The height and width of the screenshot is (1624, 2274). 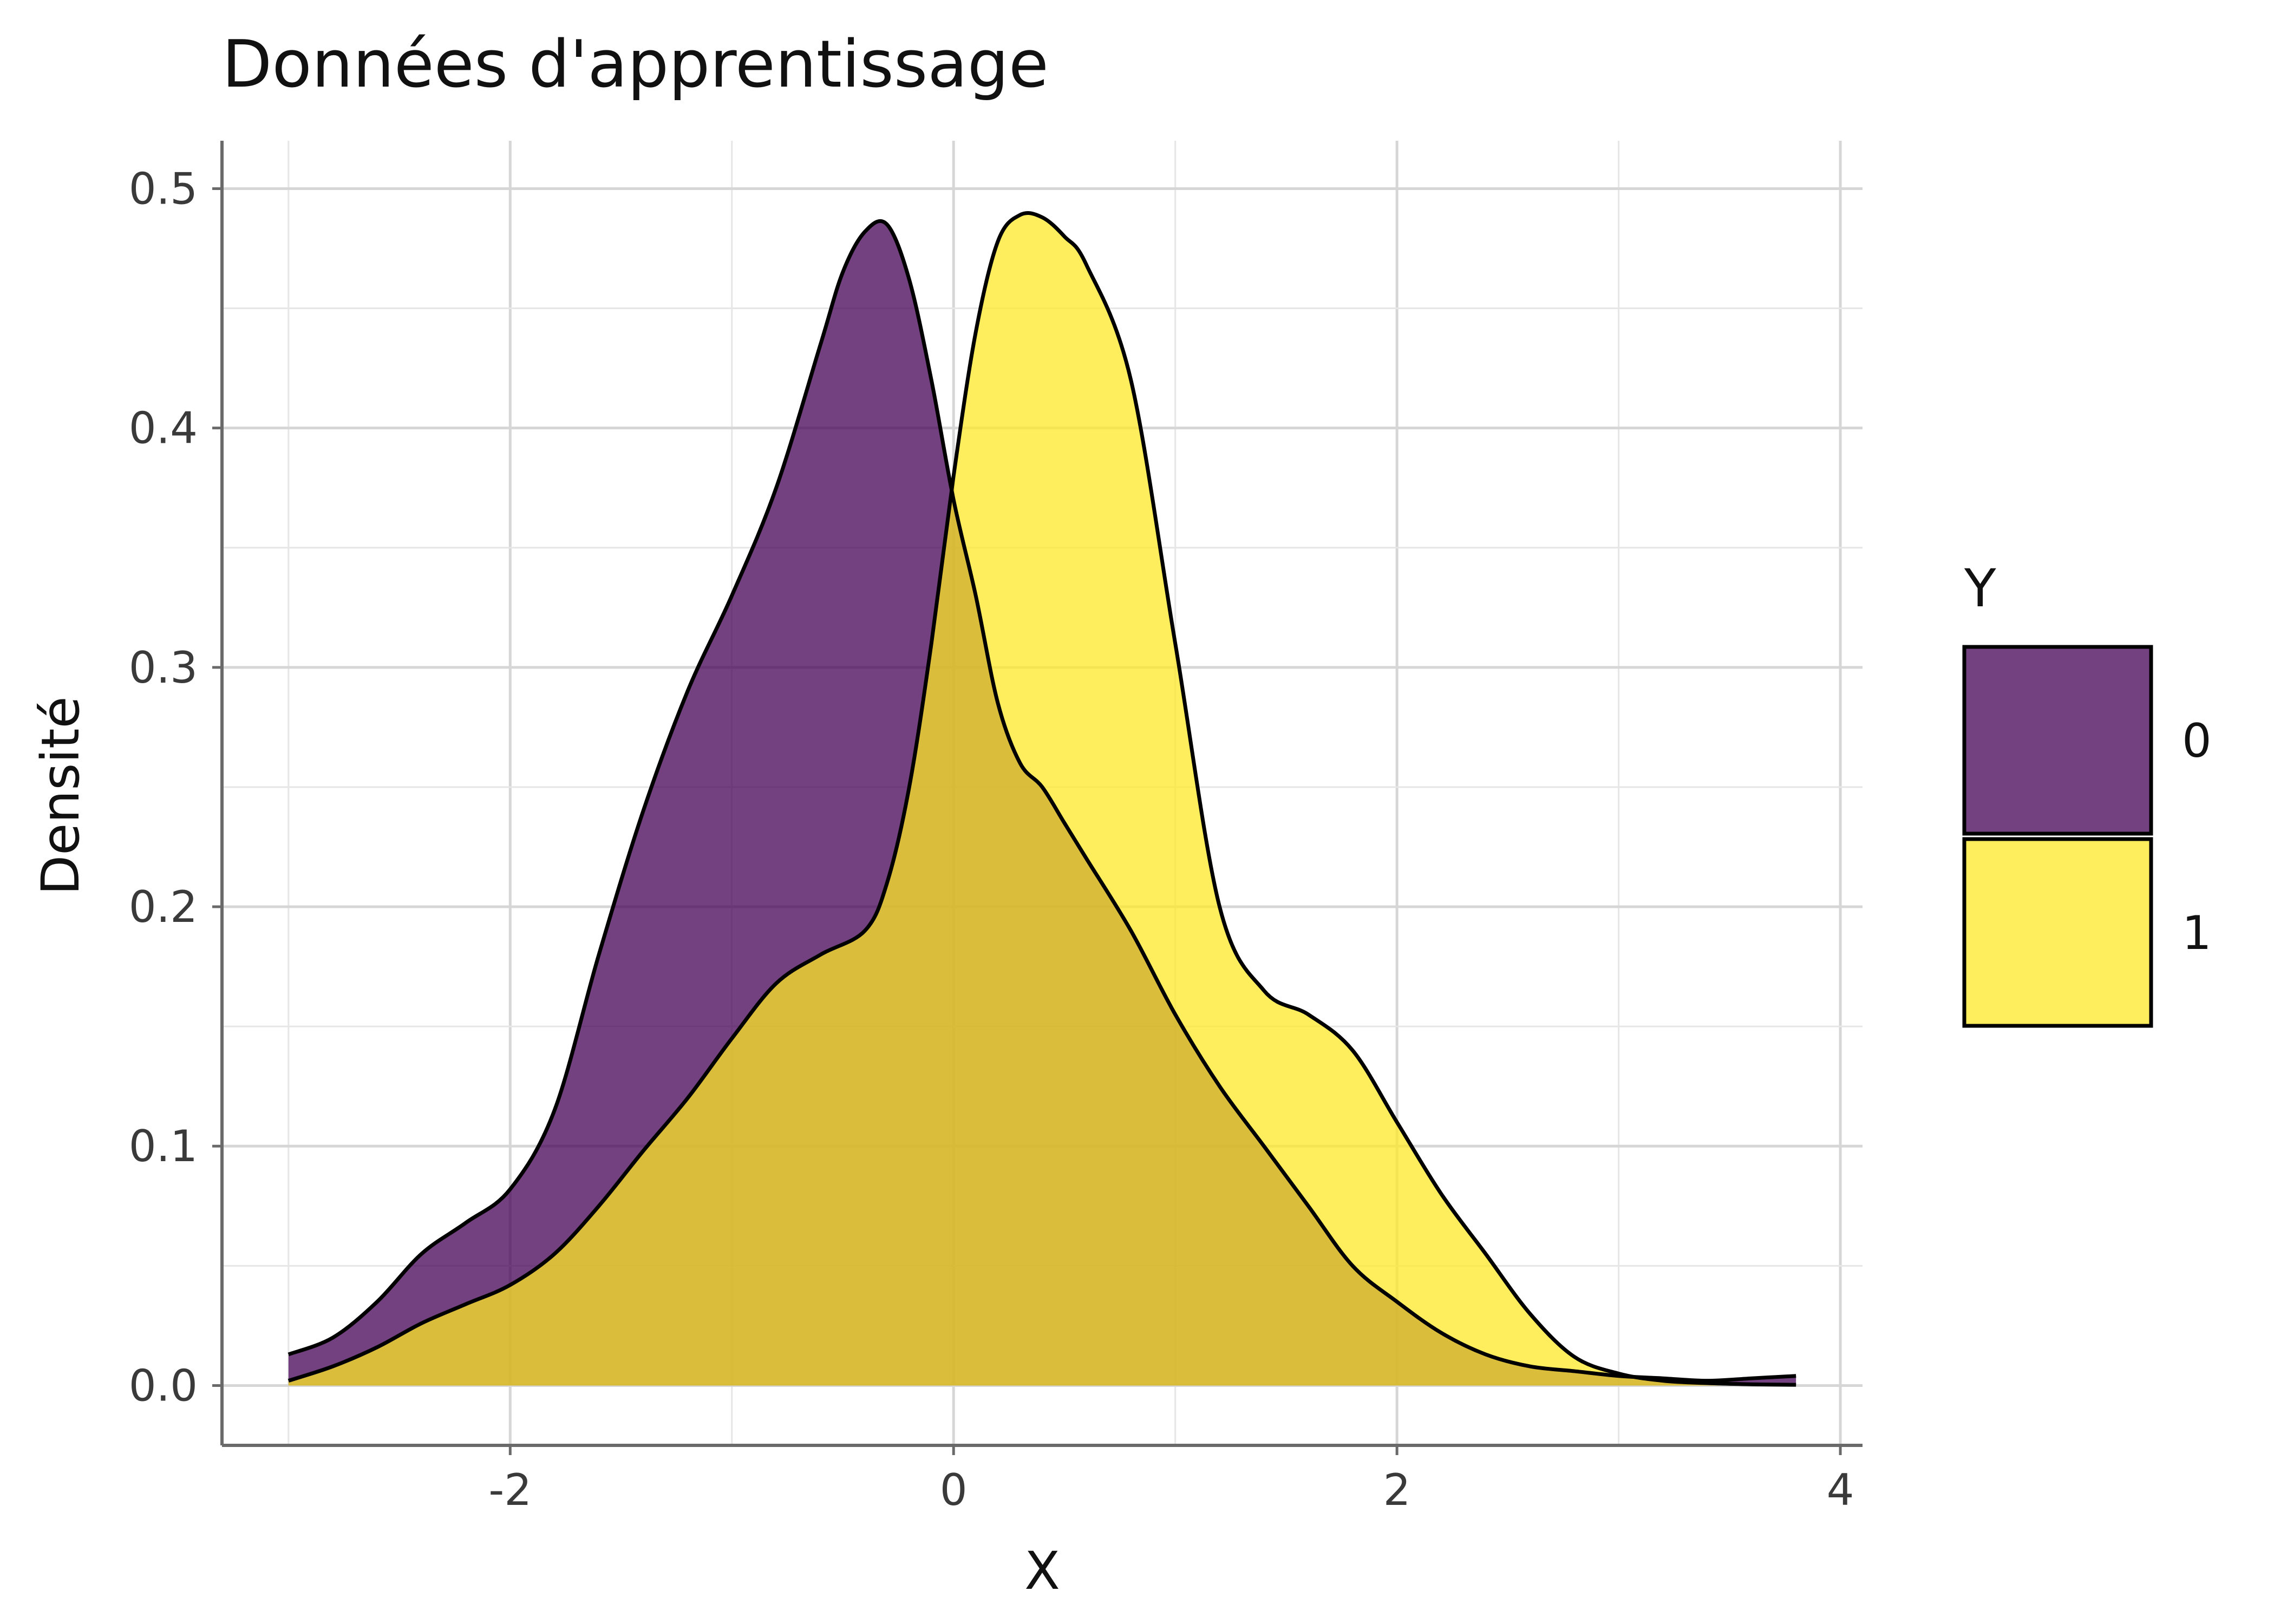 I want to click on y-tick-label: 0.4, so click(x=164, y=429).